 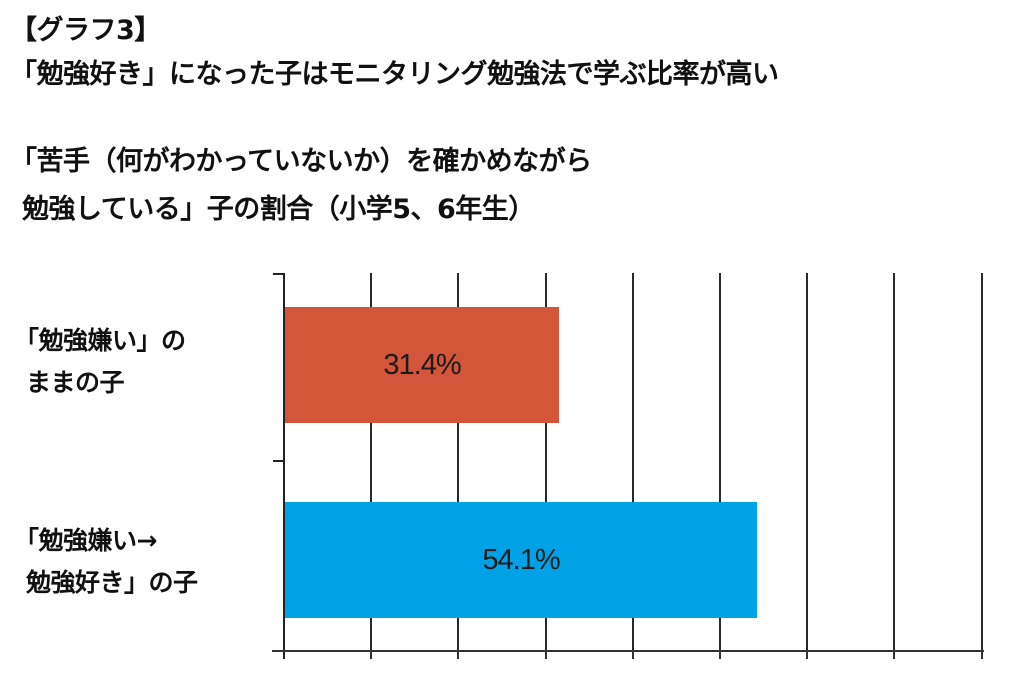 What do you see at coordinates (112, 582) in the screenshot?
I see `category-label-line: 勉強好き」の子` at bounding box center [112, 582].